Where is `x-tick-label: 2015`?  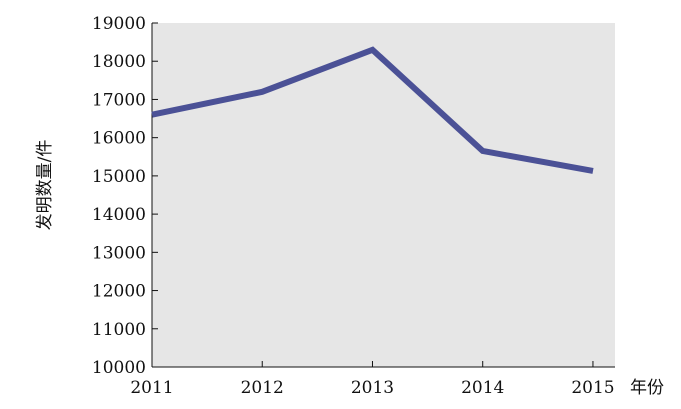
x-tick-label: 2015 is located at coordinates (592, 388).